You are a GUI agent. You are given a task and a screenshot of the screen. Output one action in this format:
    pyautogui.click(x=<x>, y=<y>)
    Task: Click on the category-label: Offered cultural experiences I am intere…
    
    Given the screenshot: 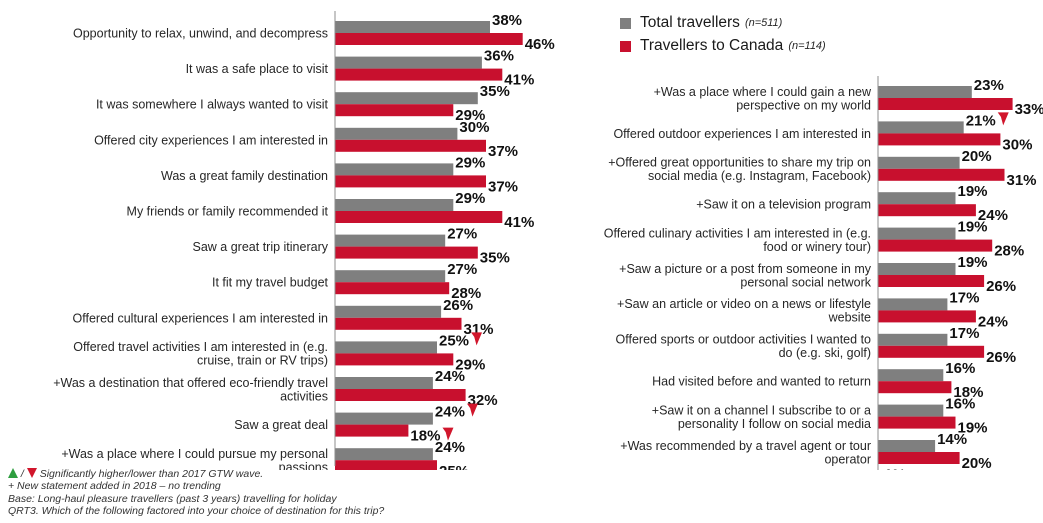 What is the action you would take?
    pyautogui.click(x=201, y=318)
    